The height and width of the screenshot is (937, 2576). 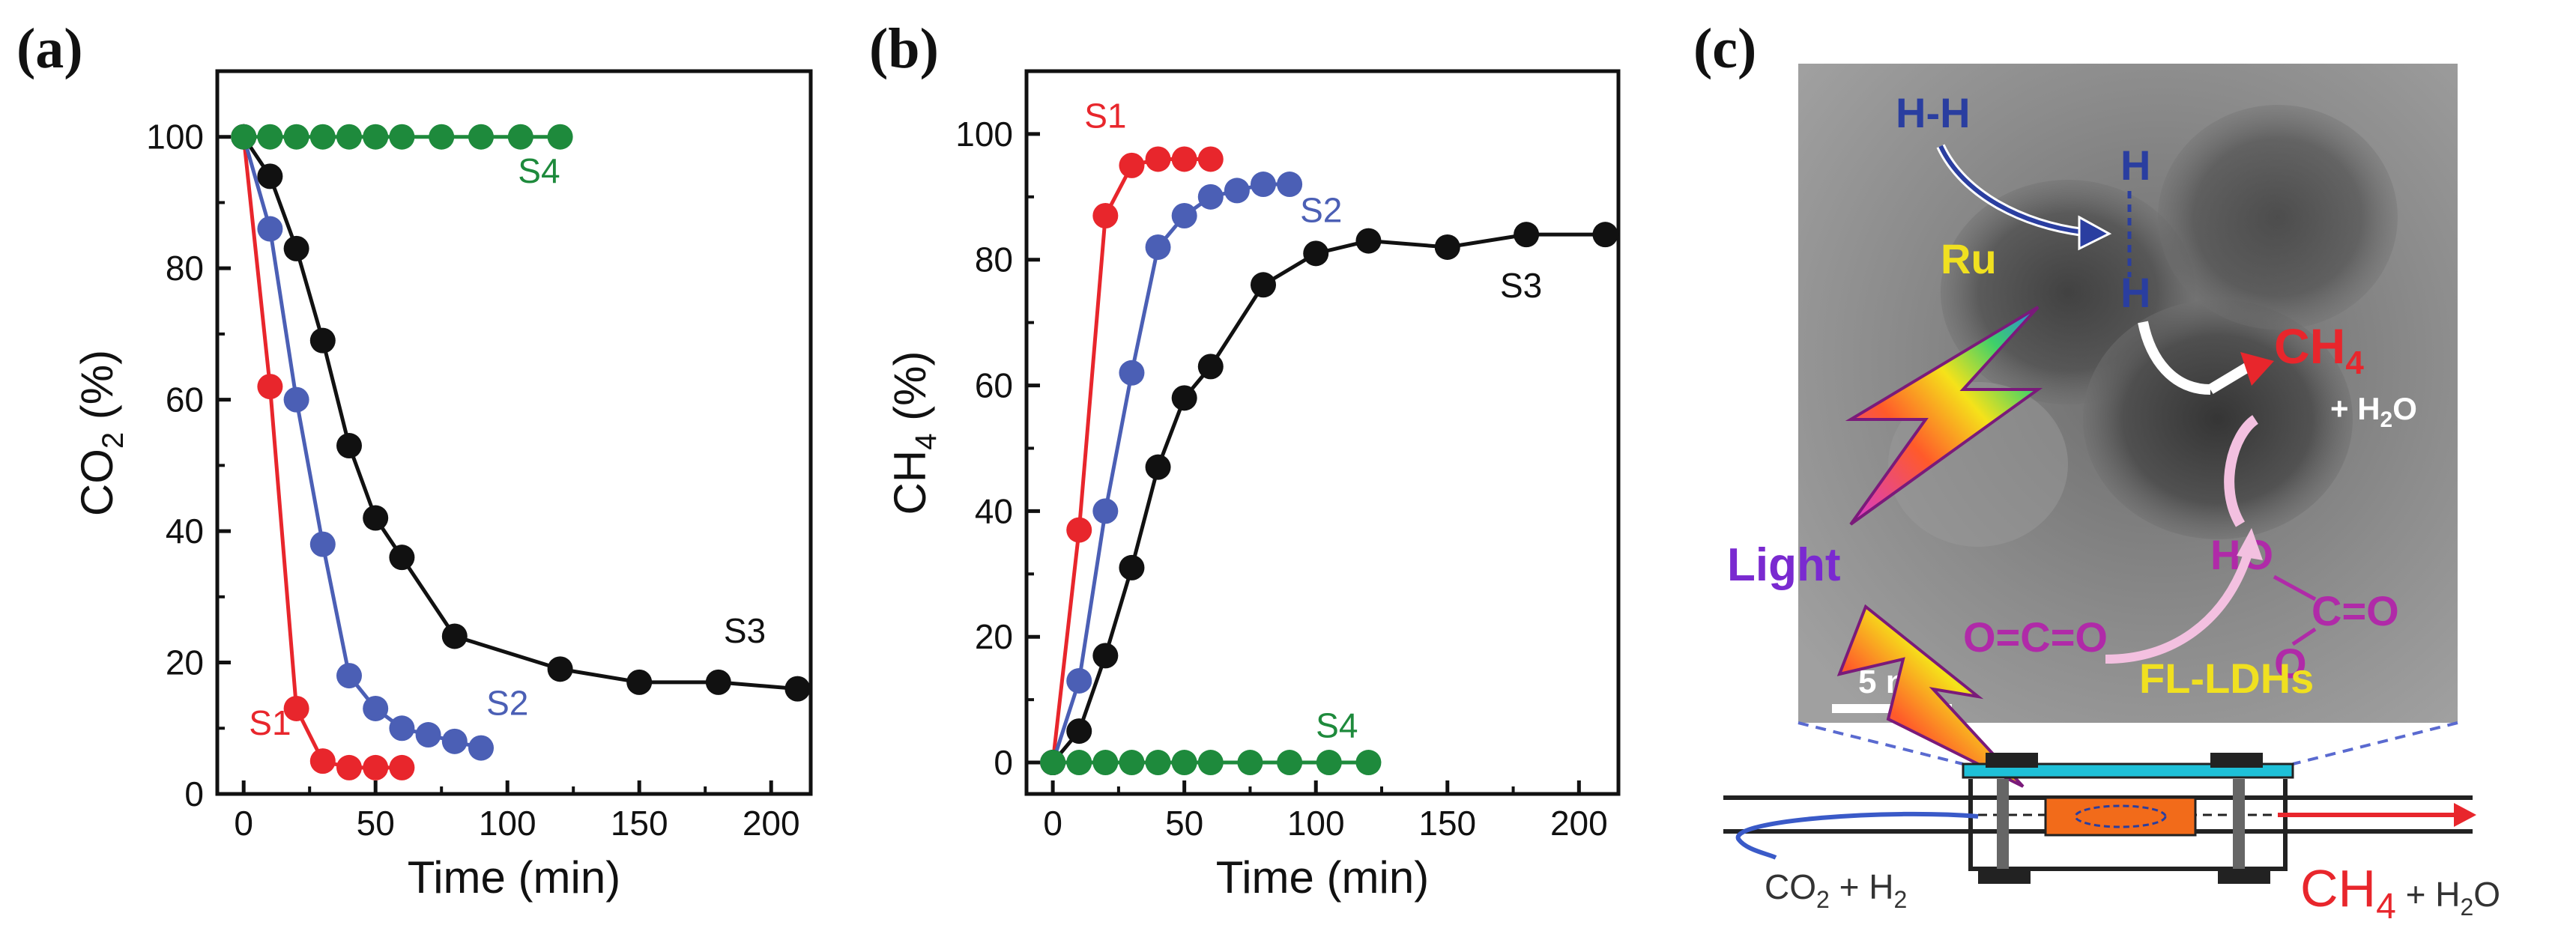 I want to click on panel-b-y-tick-label-0: 0, so click(x=1003, y=762).